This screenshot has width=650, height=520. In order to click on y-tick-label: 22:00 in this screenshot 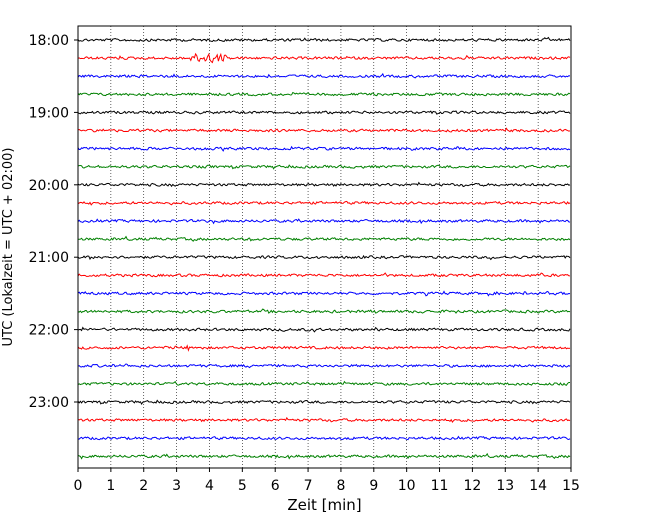, I will do `click(49, 331)`.